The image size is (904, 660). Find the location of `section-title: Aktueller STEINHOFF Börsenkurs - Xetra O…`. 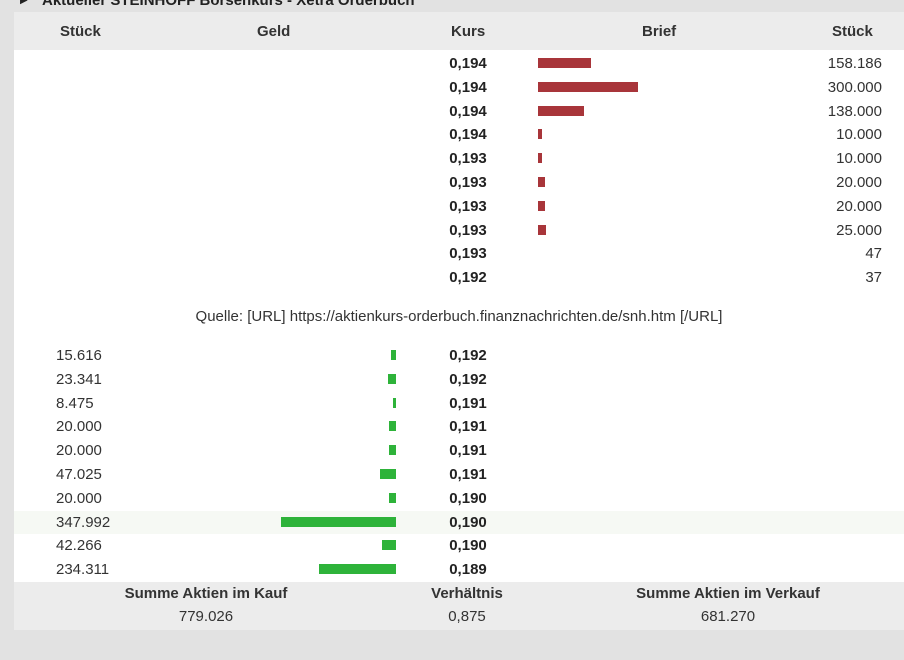

section-title: Aktueller STEINHOFF Börsenkurs - Xetra O… is located at coordinates (228, 4).